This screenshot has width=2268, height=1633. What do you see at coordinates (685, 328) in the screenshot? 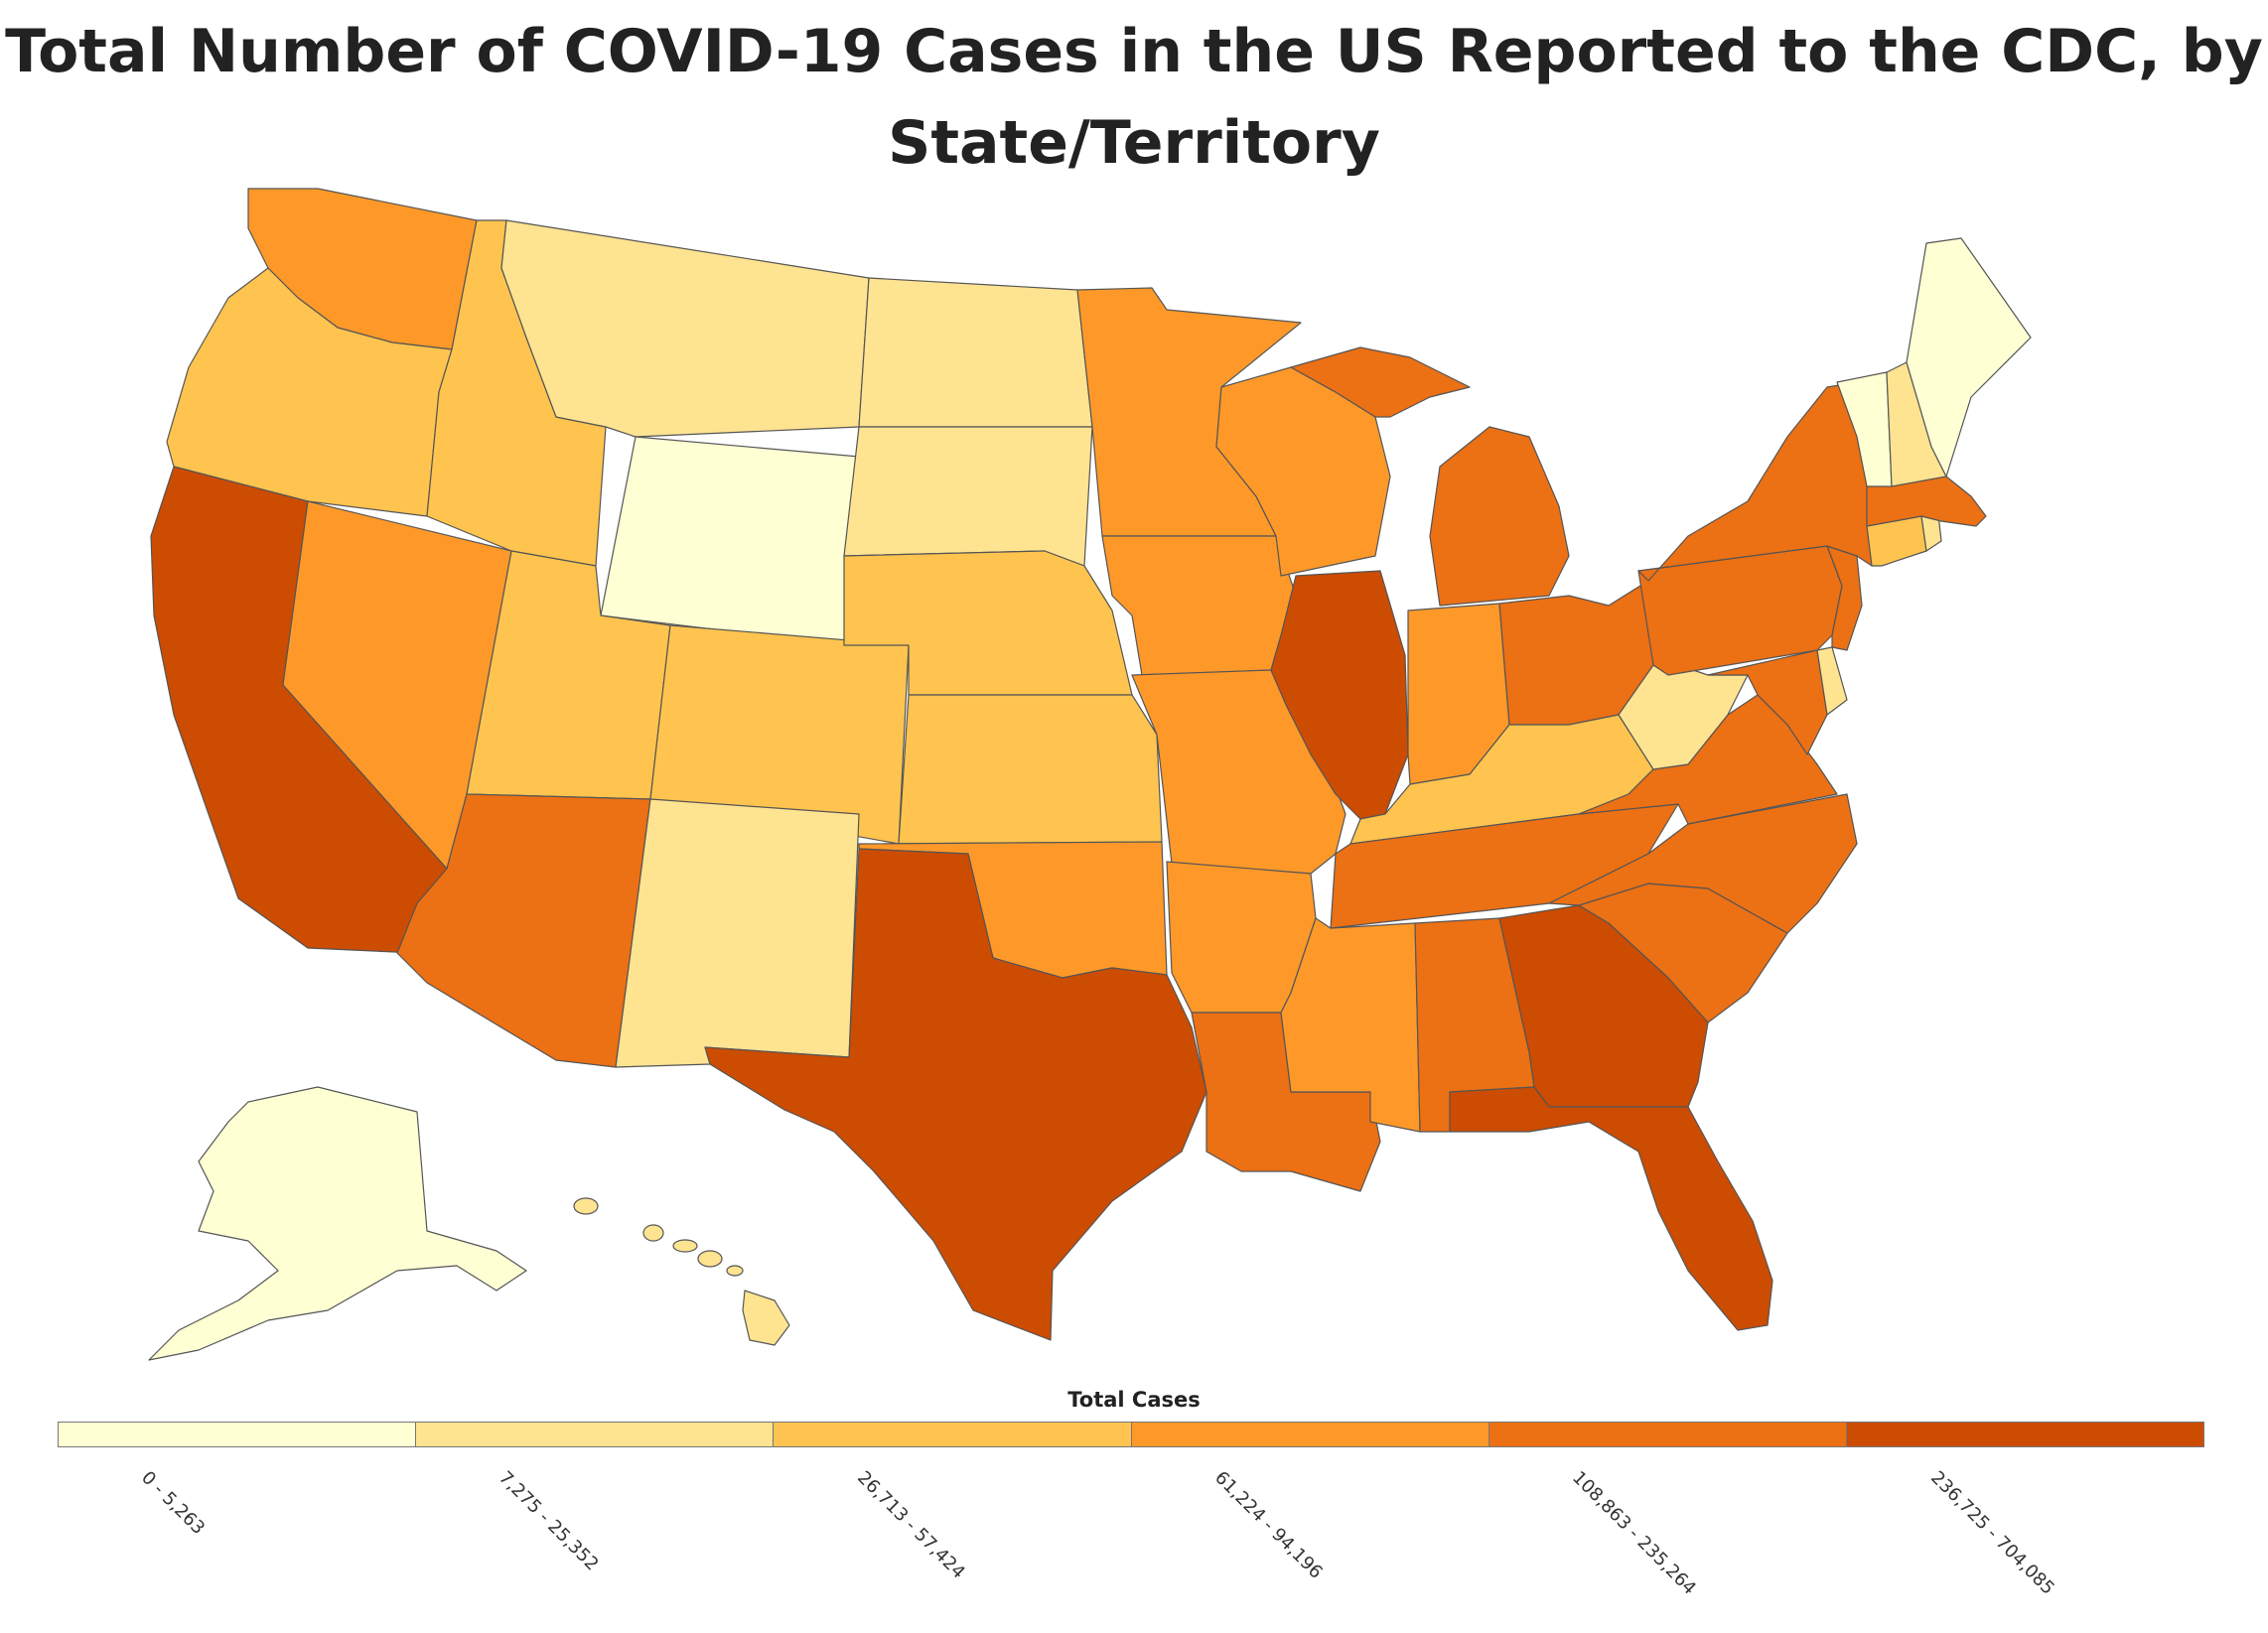
I see `state-montana` at bounding box center [685, 328].